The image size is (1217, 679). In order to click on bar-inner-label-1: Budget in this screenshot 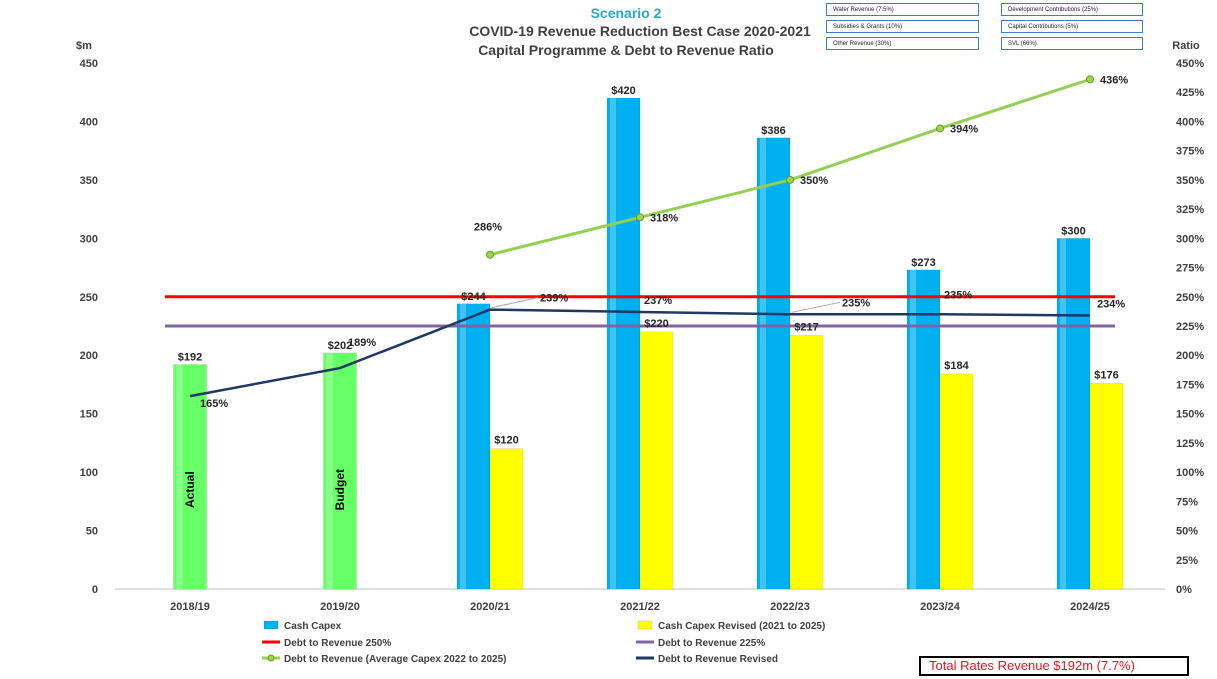, I will do `click(340, 489)`.